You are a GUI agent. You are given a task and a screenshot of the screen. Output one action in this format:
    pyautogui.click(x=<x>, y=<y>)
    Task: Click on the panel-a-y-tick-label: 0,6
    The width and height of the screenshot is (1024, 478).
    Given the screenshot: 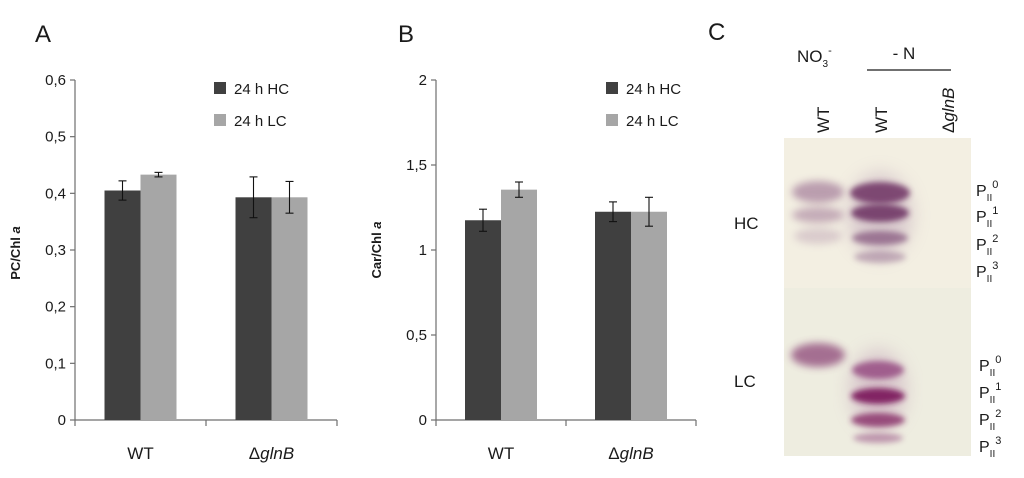 What is the action you would take?
    pyautogui.click(x=55, y=80)
    